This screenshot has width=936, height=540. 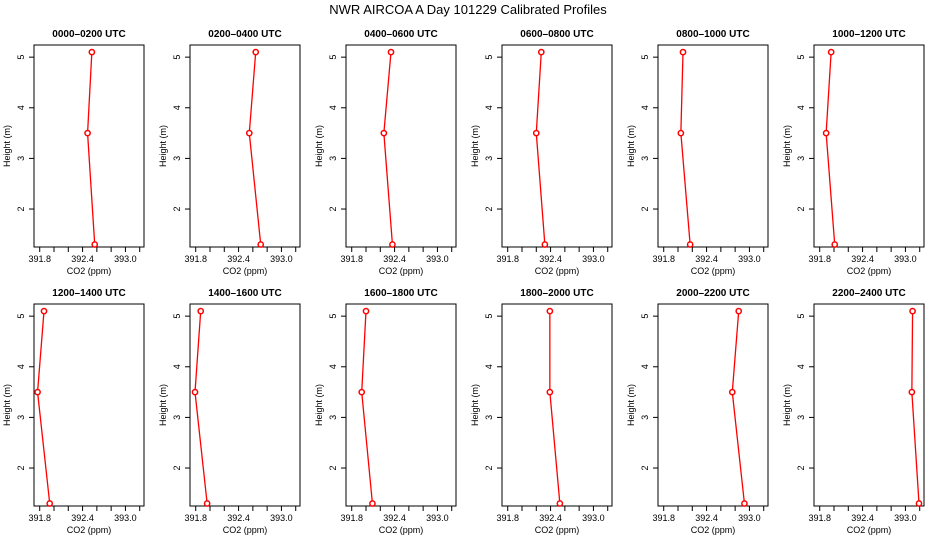 What do you see at coordinates (712, 34) in the screenshot?
I see `panel-title: 0800–1000 UTC` at bounding box center [712, 34].